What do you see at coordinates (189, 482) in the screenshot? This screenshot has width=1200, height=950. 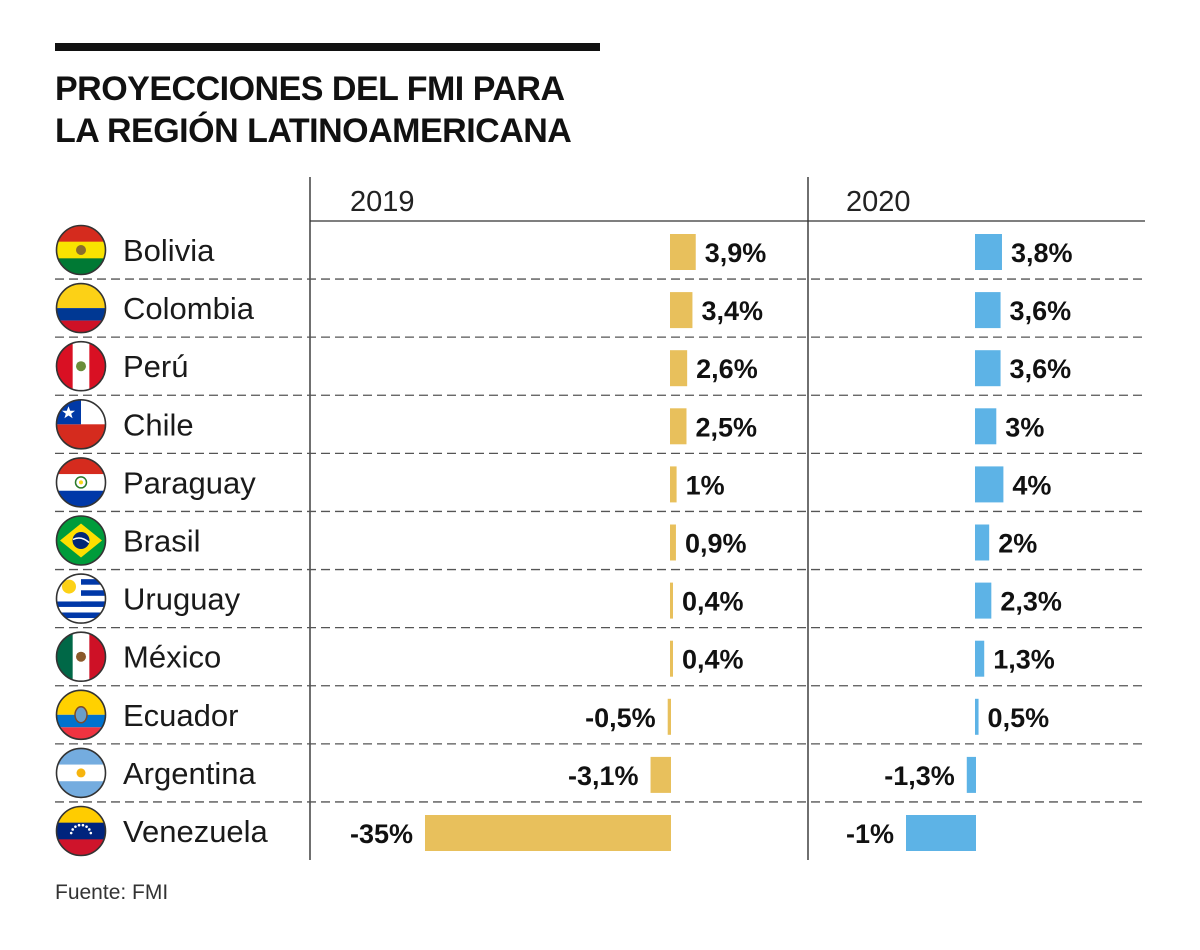 I see `country-label: Paraguay` at bounding box center [189, 482].